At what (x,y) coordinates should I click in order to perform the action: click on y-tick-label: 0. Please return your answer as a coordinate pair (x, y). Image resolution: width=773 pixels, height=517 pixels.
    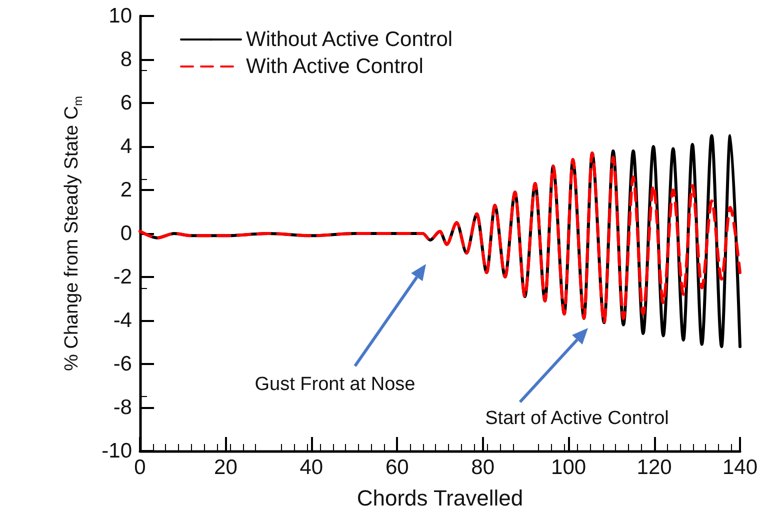
    Looking at the image, I should click on (126, 233).